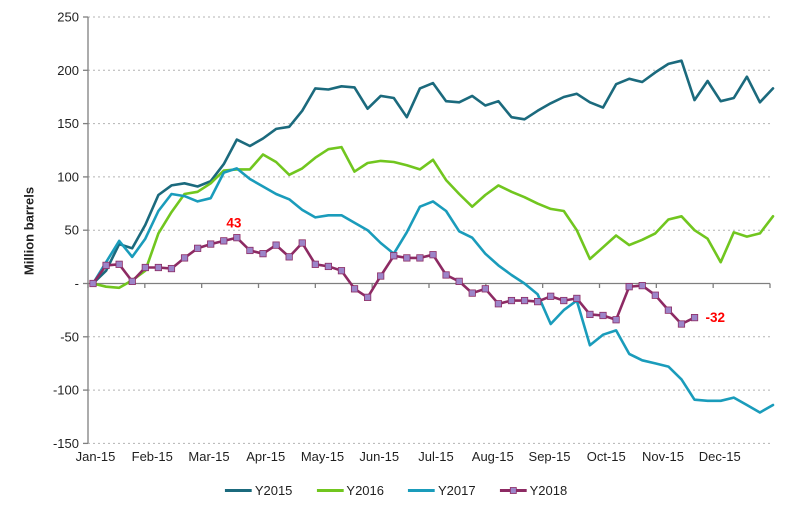  I want to click on legend-item-y2017: Y2017, so click(442, 490).